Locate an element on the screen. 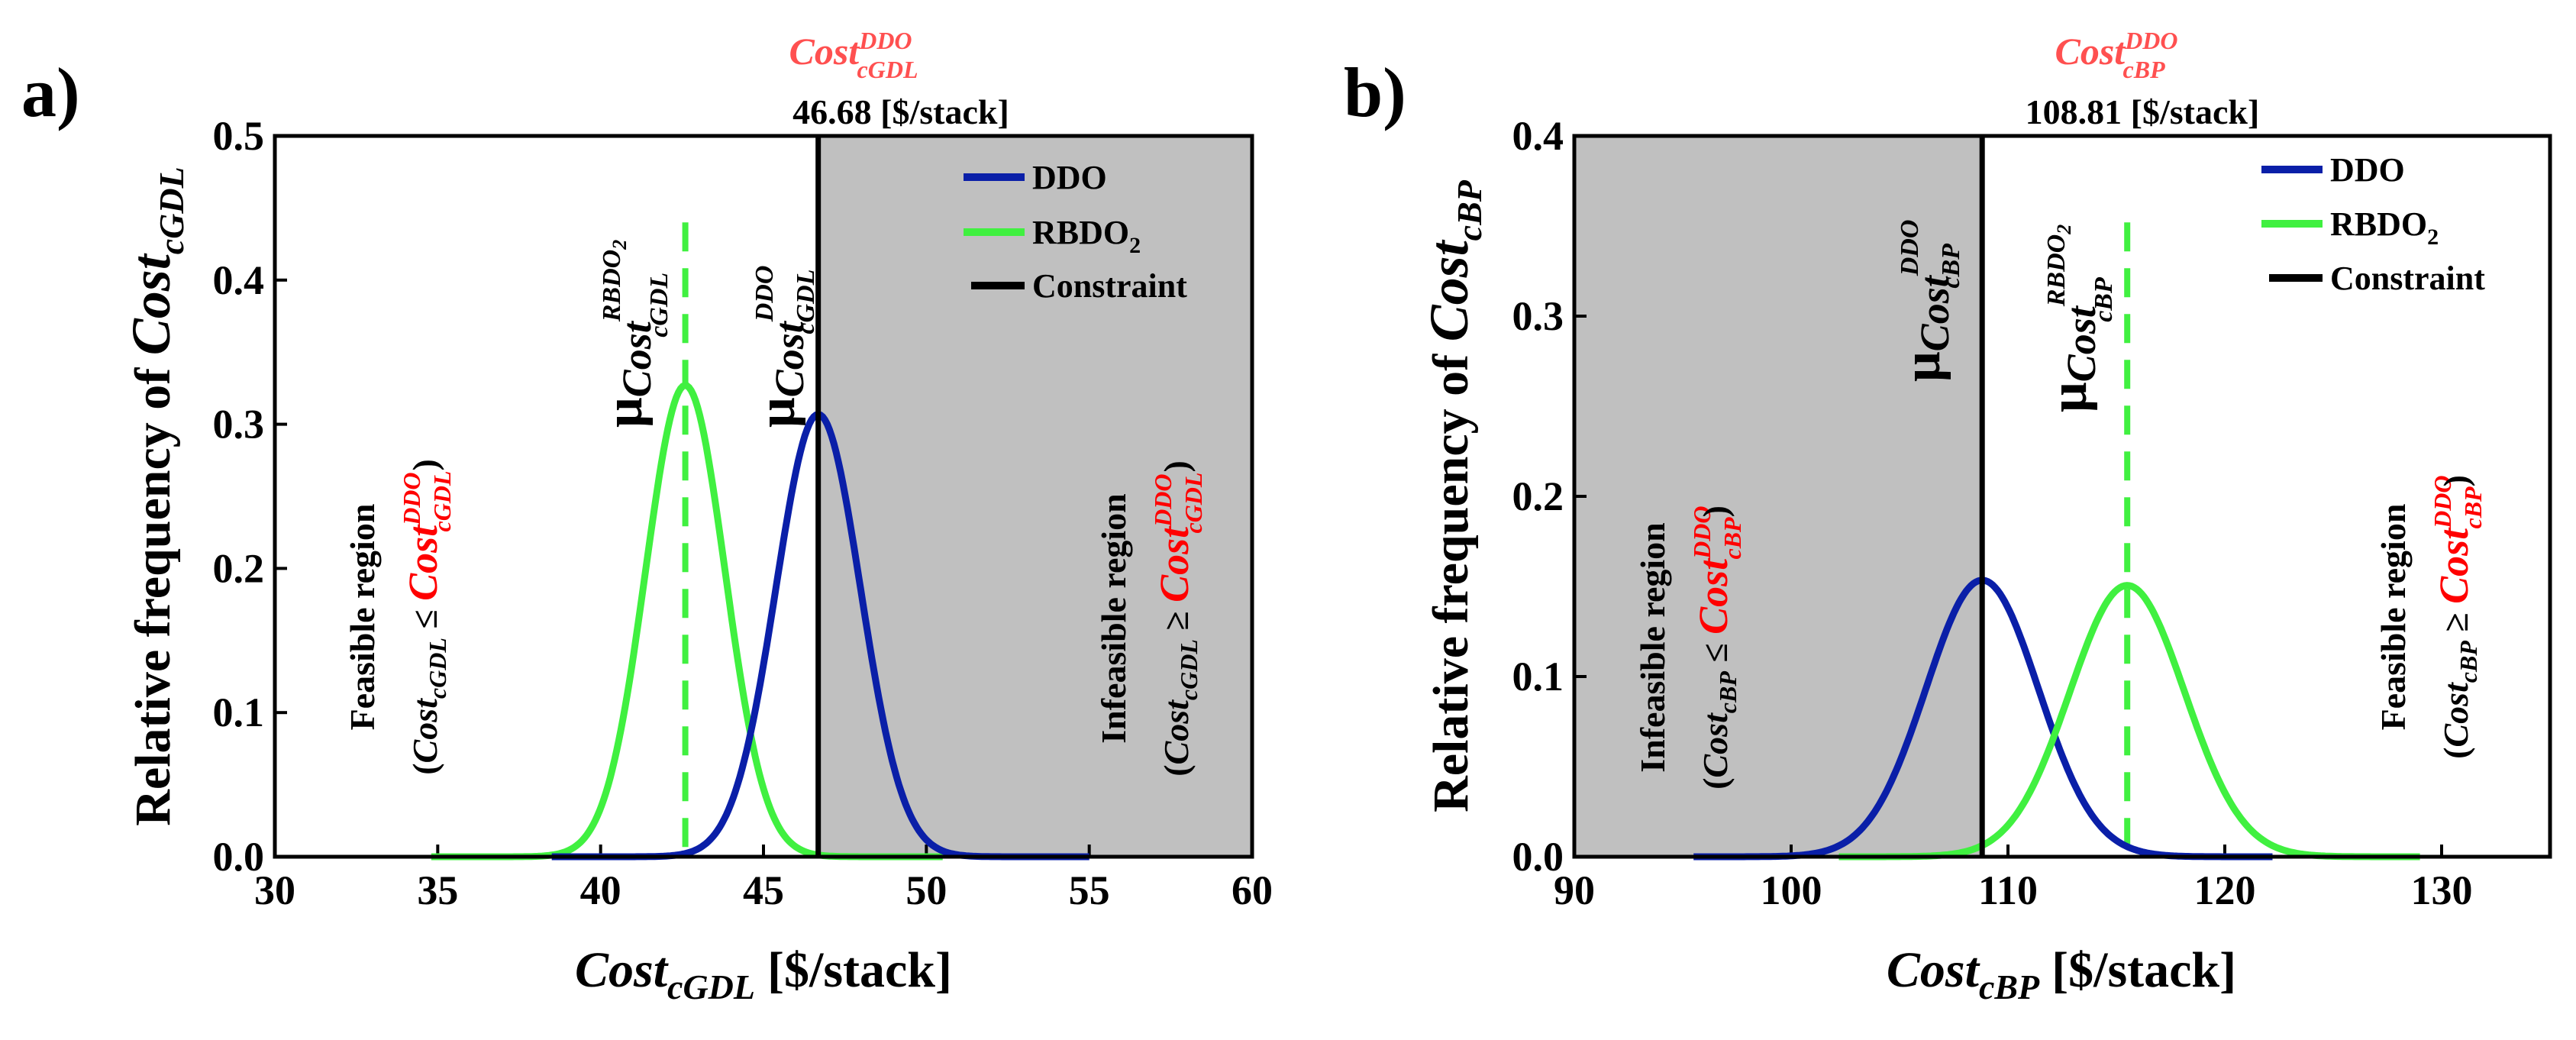 This screenshot has width=2576, height=1040. y-tick-label: 0.5 is located at coordinates (239, 136).